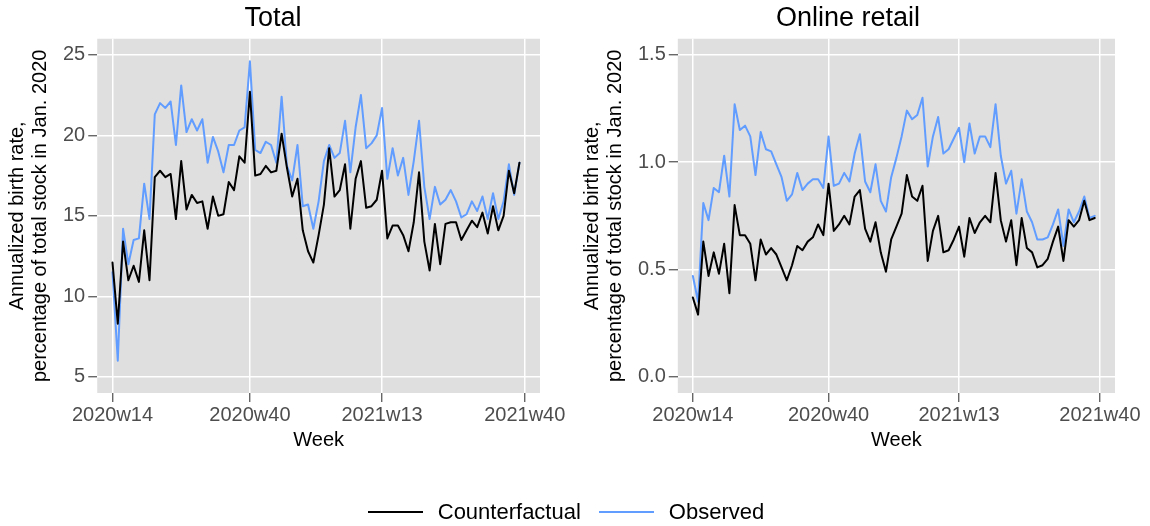 The height and width of the screenshot is (526, 1150). What do you see at coordinates (848, 17) in the screenshot?
I see `chart-title: Online retail` at bounding box center [848, 17].